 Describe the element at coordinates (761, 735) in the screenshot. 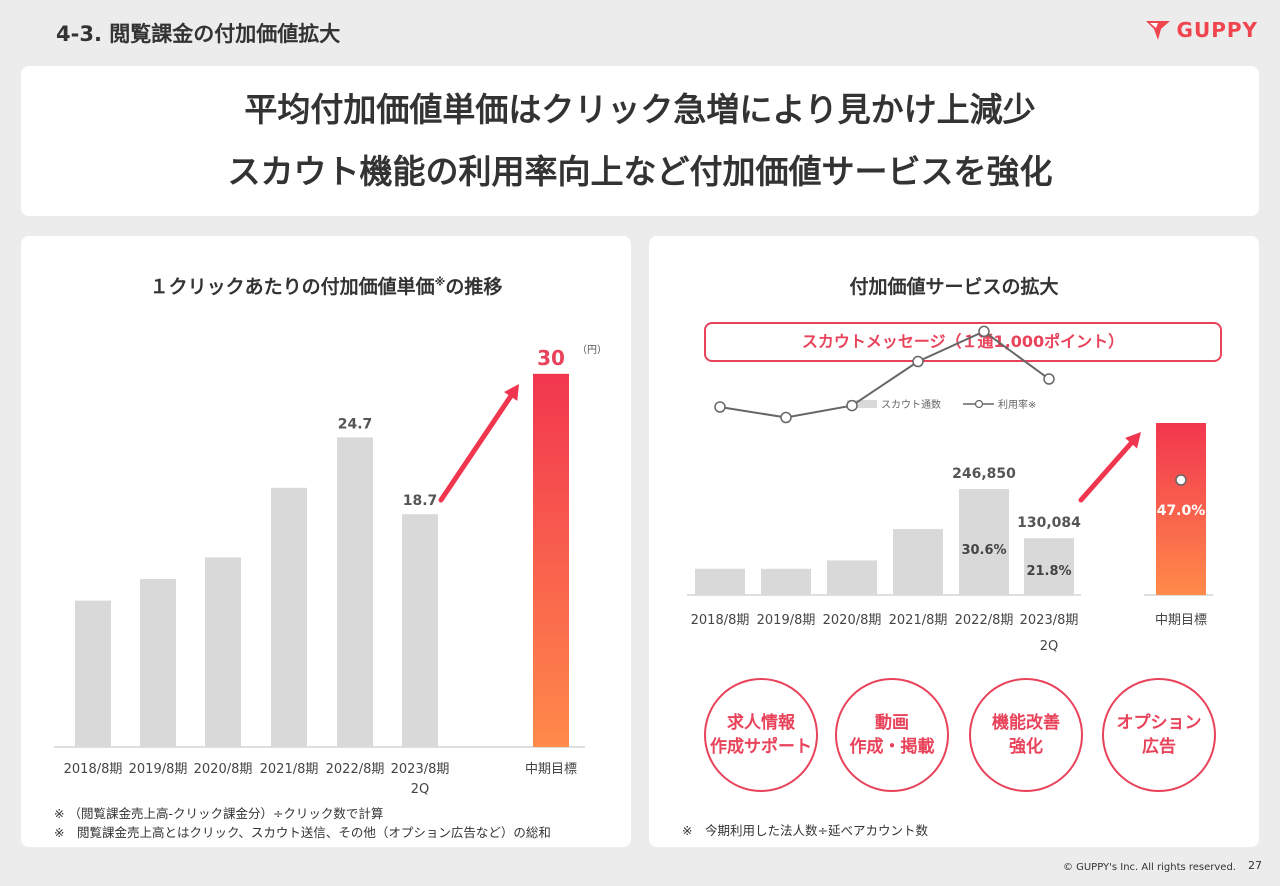

I see `service-circle-job-info: 求人情報 作成サポート` at that location.